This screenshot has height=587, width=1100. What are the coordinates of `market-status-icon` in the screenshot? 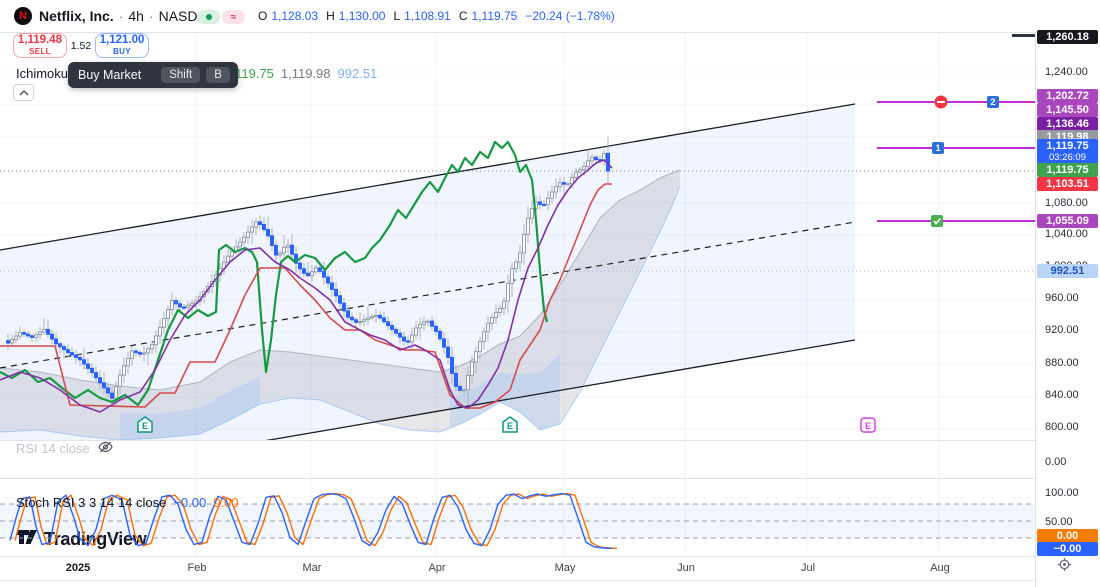 It's located at (208, 17).